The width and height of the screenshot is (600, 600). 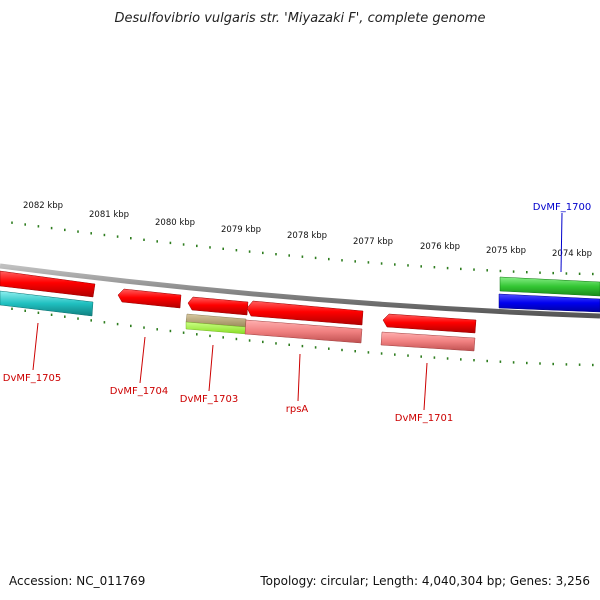 What do you see at coordinates (307, 236) in the screenshot?
I see `scale-label: 2078 kbp` at bounding box center [307, 236].